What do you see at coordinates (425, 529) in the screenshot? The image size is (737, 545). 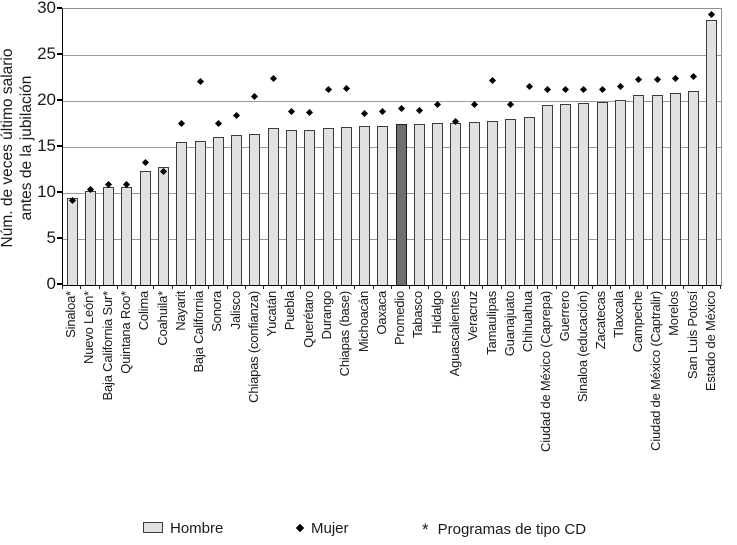 I see `asterisk-icon: *` at bounding box center [425, 529].